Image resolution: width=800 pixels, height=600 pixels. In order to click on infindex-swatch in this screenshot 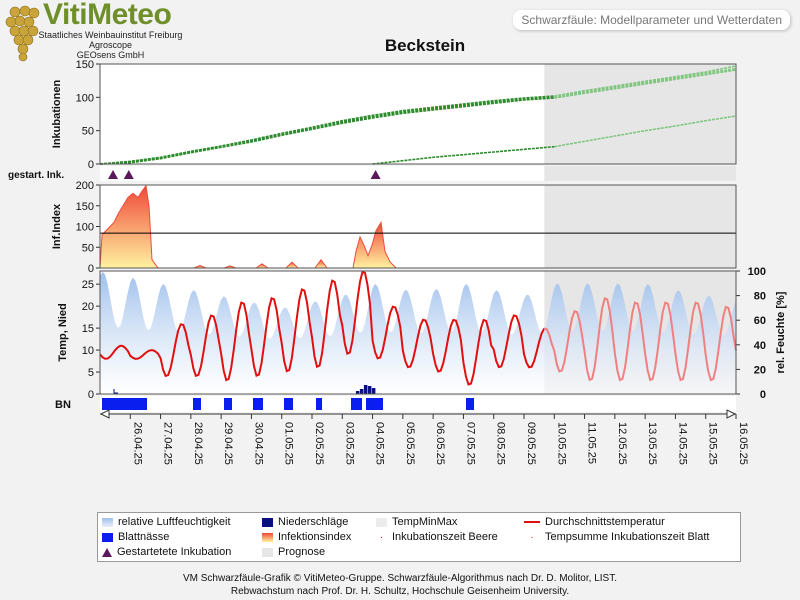, I will do `click(267, 537)`.